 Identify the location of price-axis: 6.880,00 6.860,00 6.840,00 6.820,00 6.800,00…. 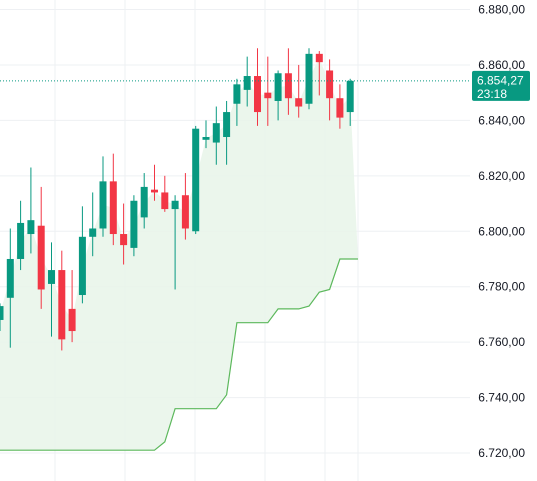
(501, 232).